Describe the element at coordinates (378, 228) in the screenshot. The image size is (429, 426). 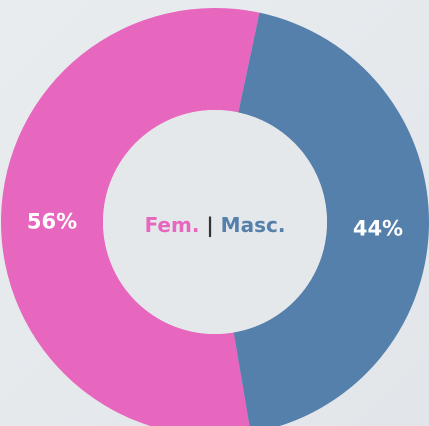
I see `value-label: 44%` at that location.